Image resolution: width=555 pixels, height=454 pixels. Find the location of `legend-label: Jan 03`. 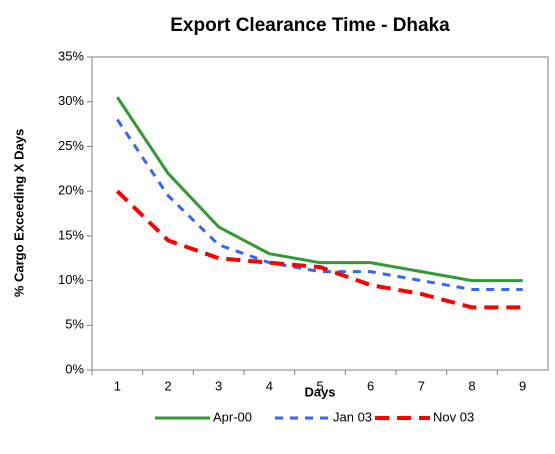

legend-label: Jan 03 is located at coordinates (352, 416).